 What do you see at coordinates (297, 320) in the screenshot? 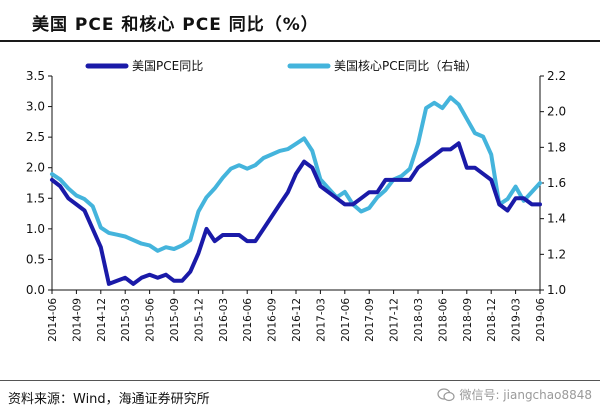
I see `x-tick-label: 2016-12` at bounding box center [297, 320].